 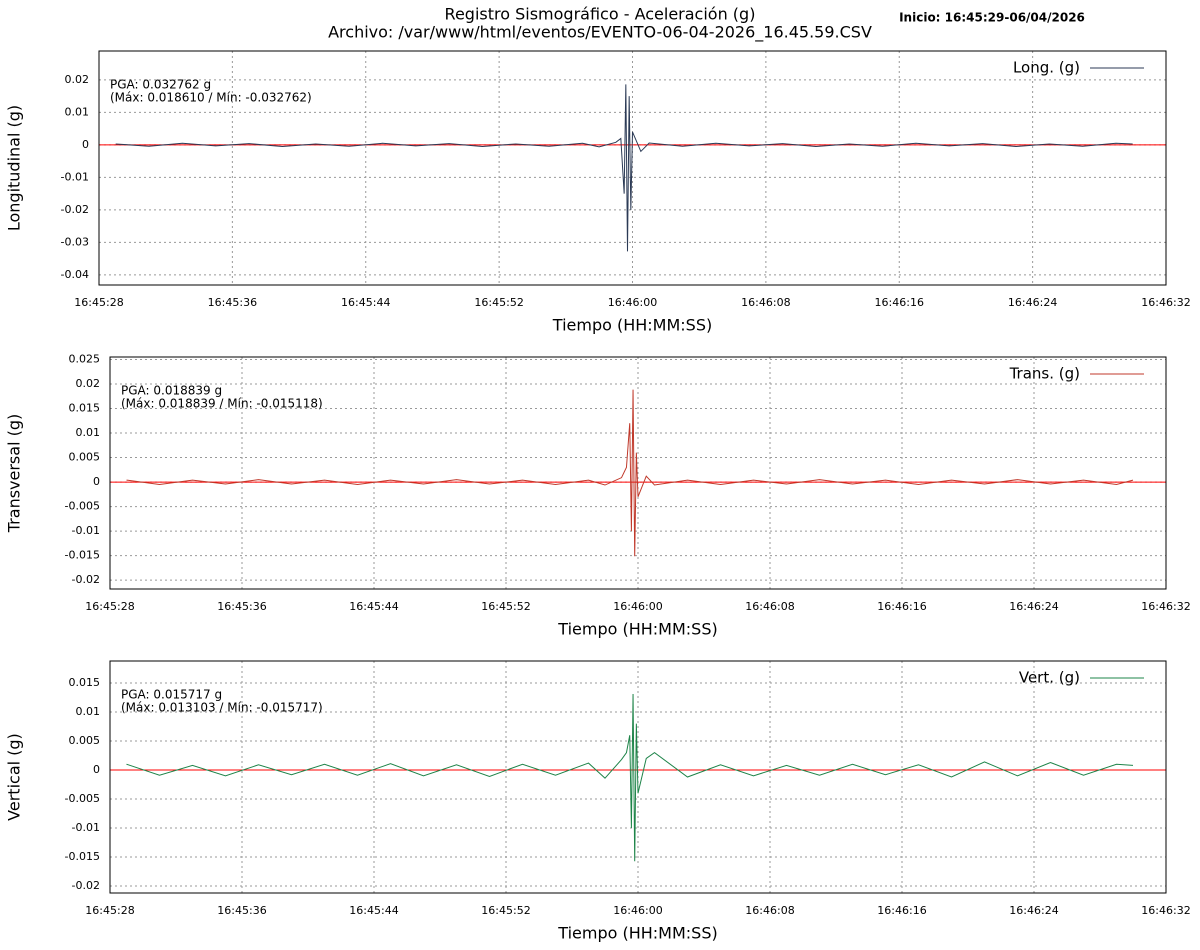 I want to click on start-label: Inicio: 16:45:29-06/04/2026, so click(x=992, y=18).